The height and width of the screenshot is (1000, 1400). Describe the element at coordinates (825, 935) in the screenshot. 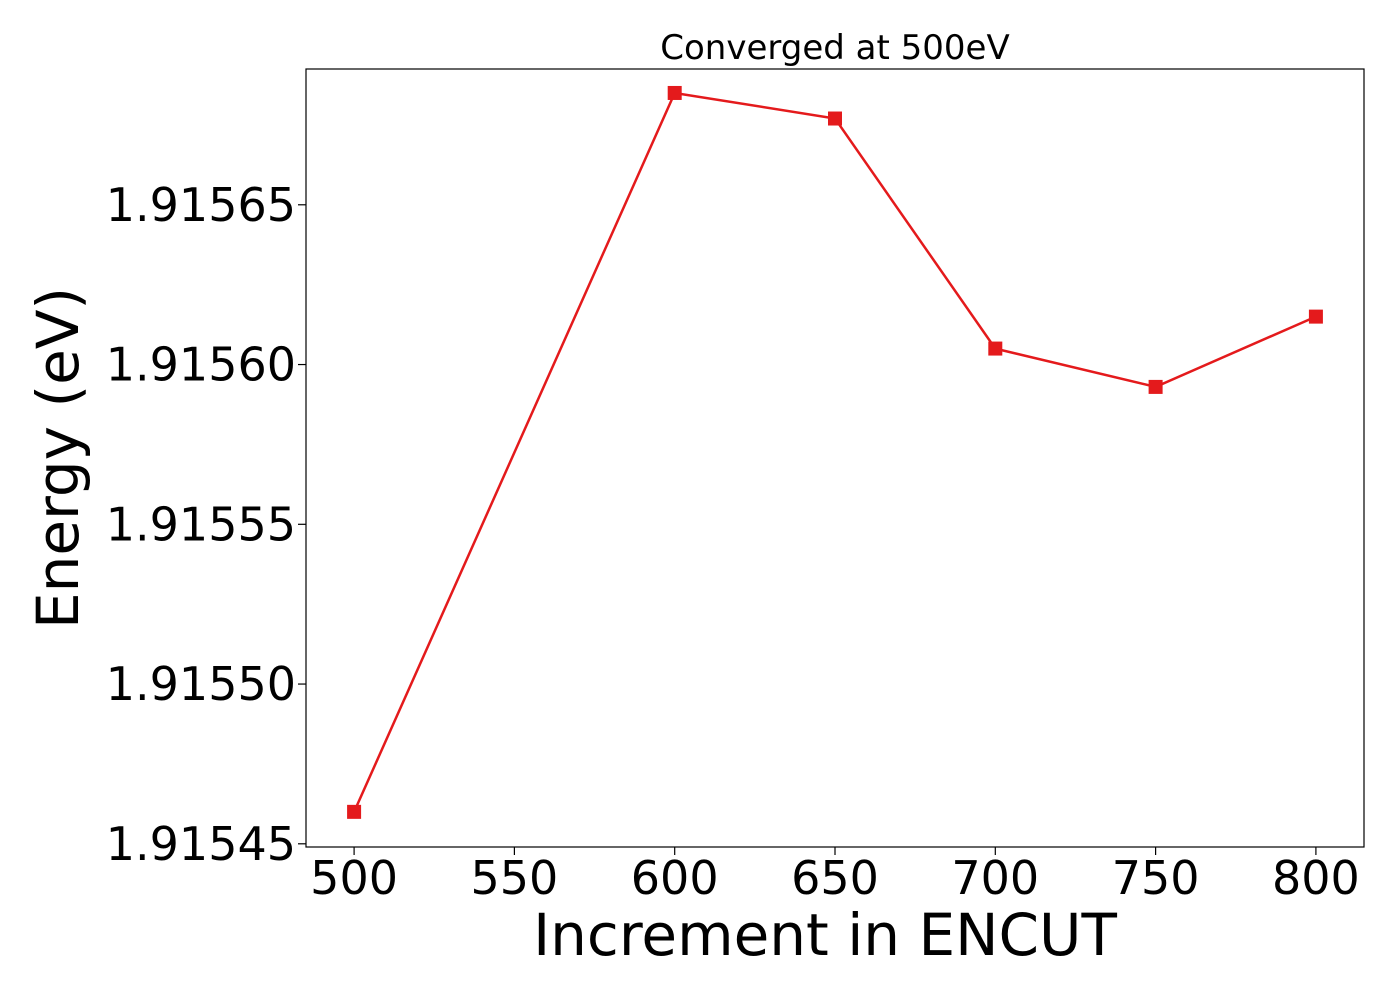

I see `x-axis-label: Increment in ENCUT` at that location.